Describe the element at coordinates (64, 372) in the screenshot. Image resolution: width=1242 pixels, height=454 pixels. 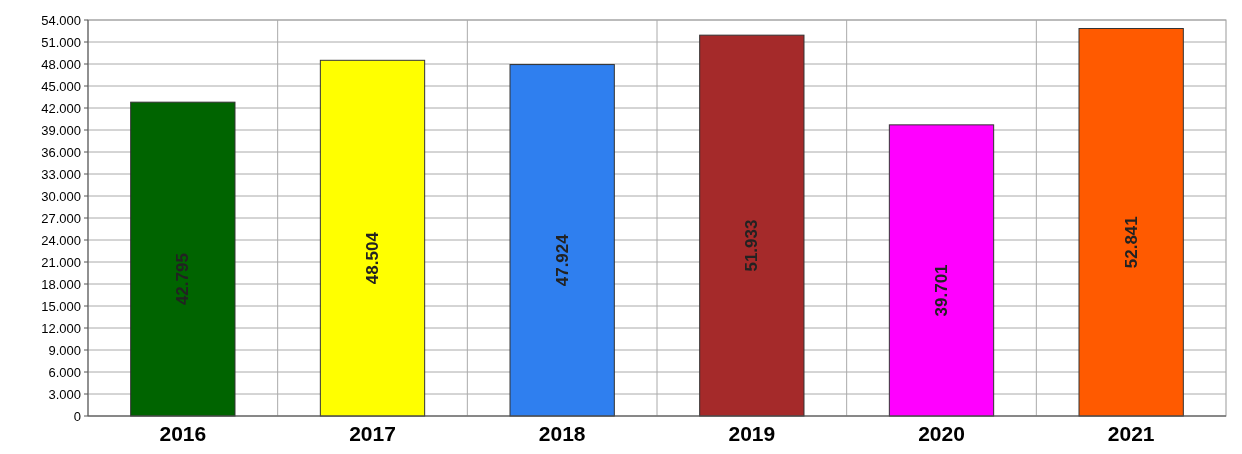
I see `y-tick-label: 6.000` at that location.